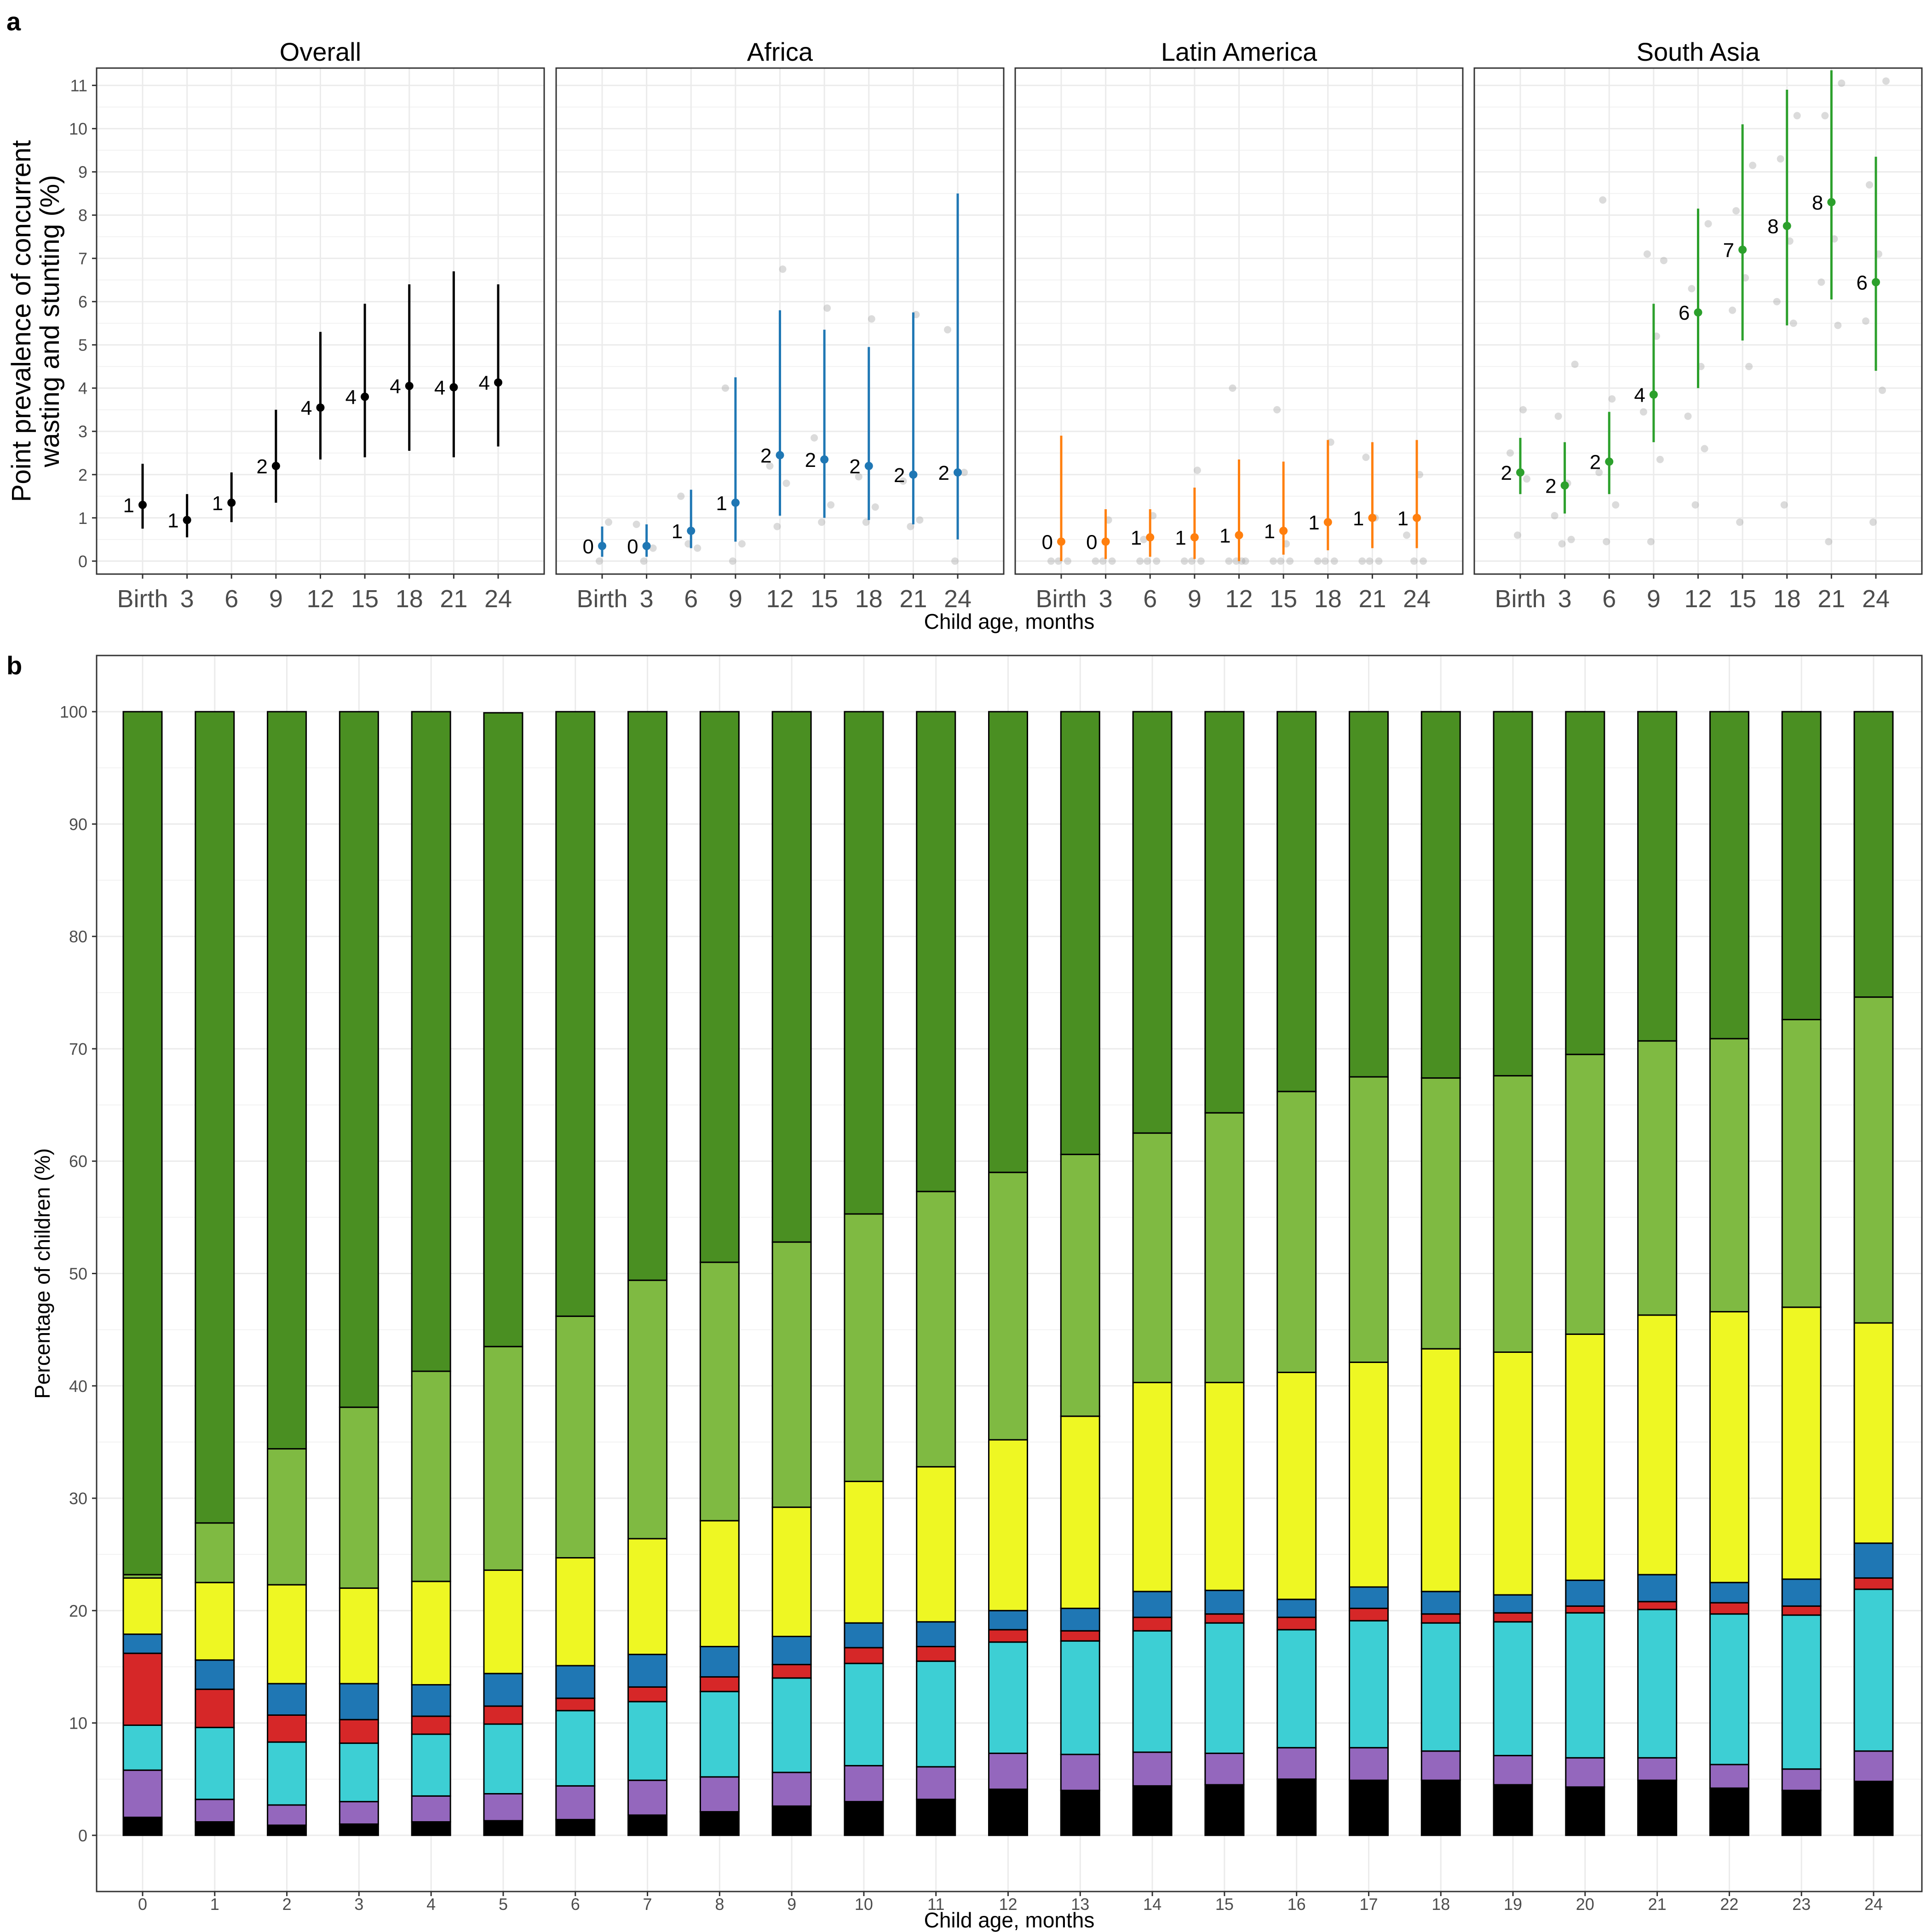 The image size is (1932, 1932). Describe the element at coordinates (1565, 599) in the screenshot. I see `x-tick-label: 3` at that location.